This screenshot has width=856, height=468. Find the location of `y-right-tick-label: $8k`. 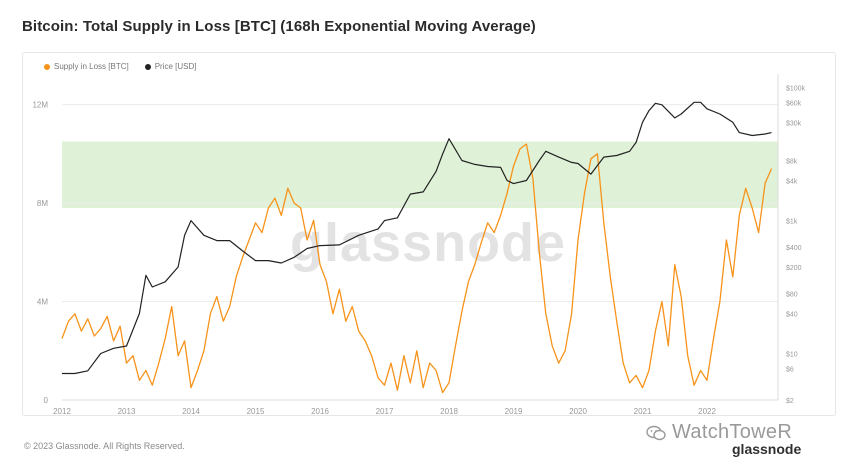

y-right-tick-label: $8k is located at coordinates (792, 162).